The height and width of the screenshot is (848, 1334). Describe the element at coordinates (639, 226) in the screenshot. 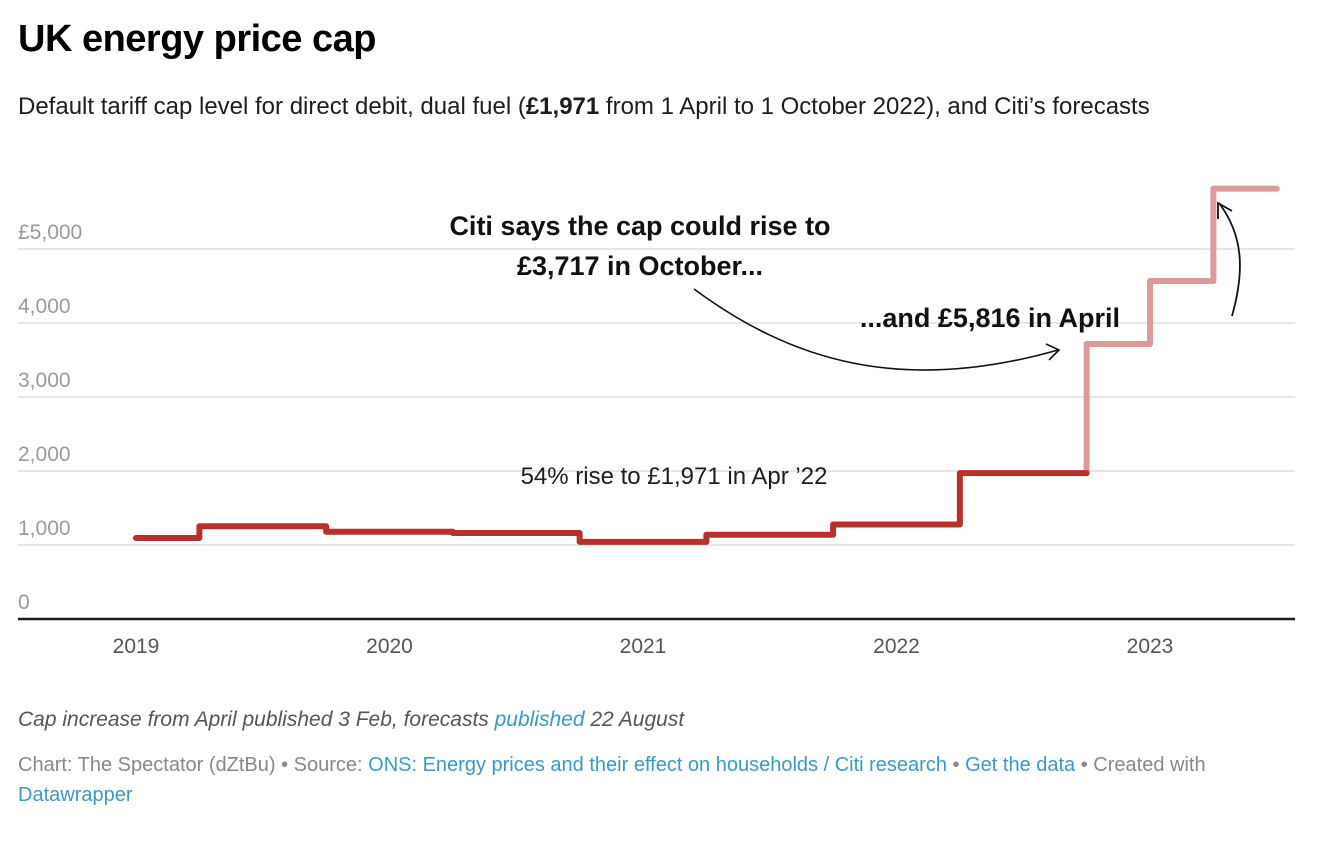

I see `annotation-citi-october-line1: Citi says the cap could rise to` at that location.